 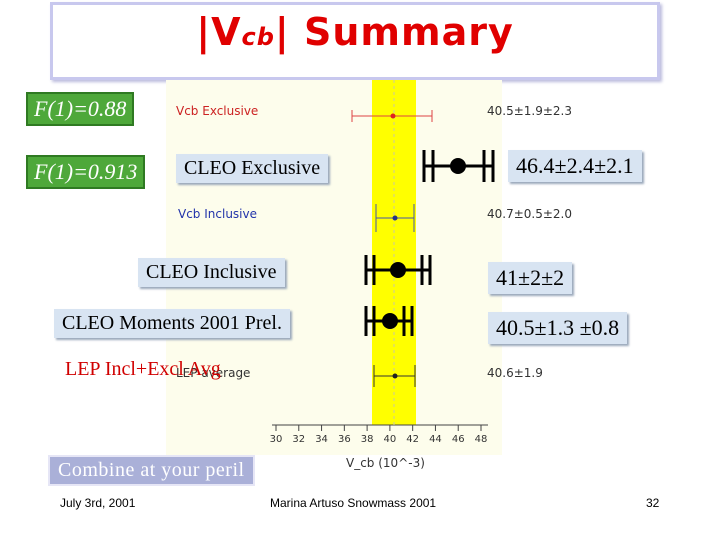 What do you see at coordinates (412, 439) in the screenshot?
I see `x-tick-label: 42` at bounding box center [412, 439].